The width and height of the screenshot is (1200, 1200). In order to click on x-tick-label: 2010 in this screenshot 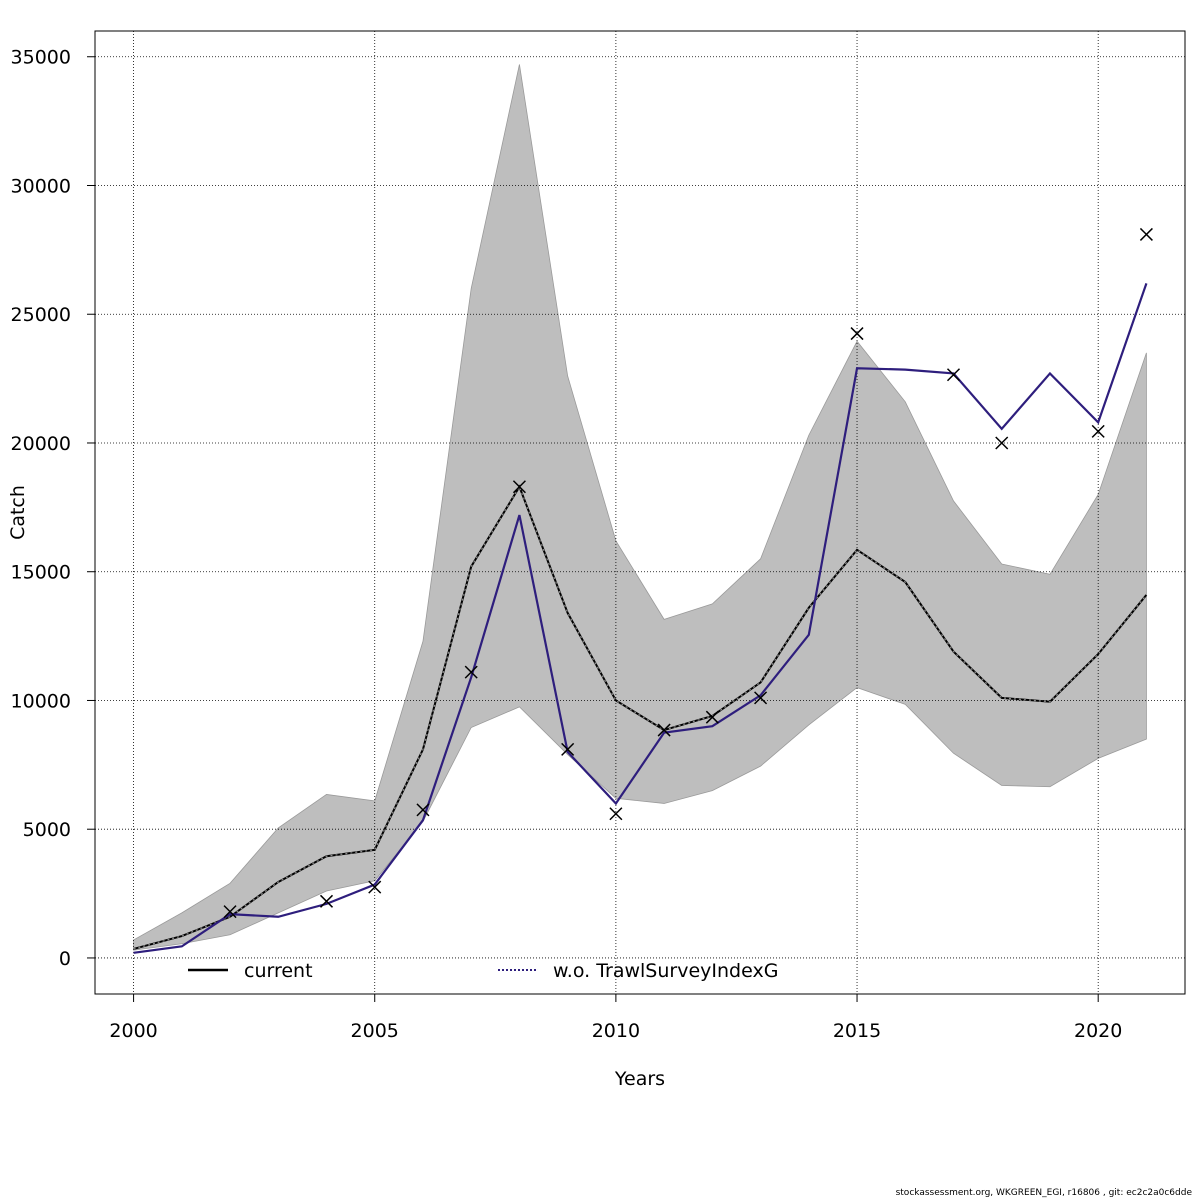, I will do `click(616, 1031)`.